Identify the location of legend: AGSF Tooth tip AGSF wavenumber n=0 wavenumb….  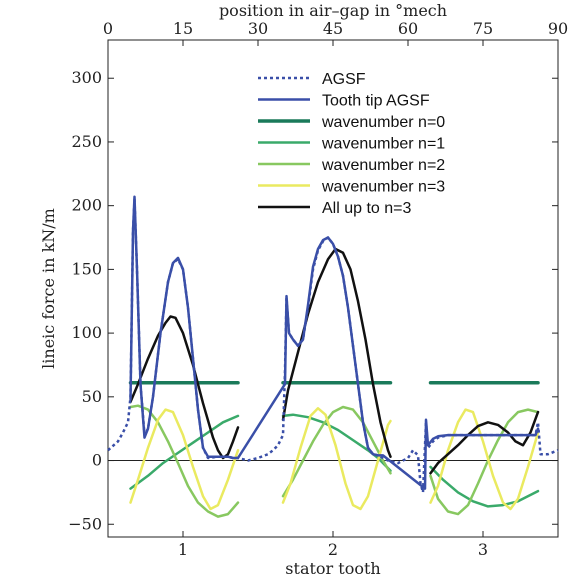
(351, 144).